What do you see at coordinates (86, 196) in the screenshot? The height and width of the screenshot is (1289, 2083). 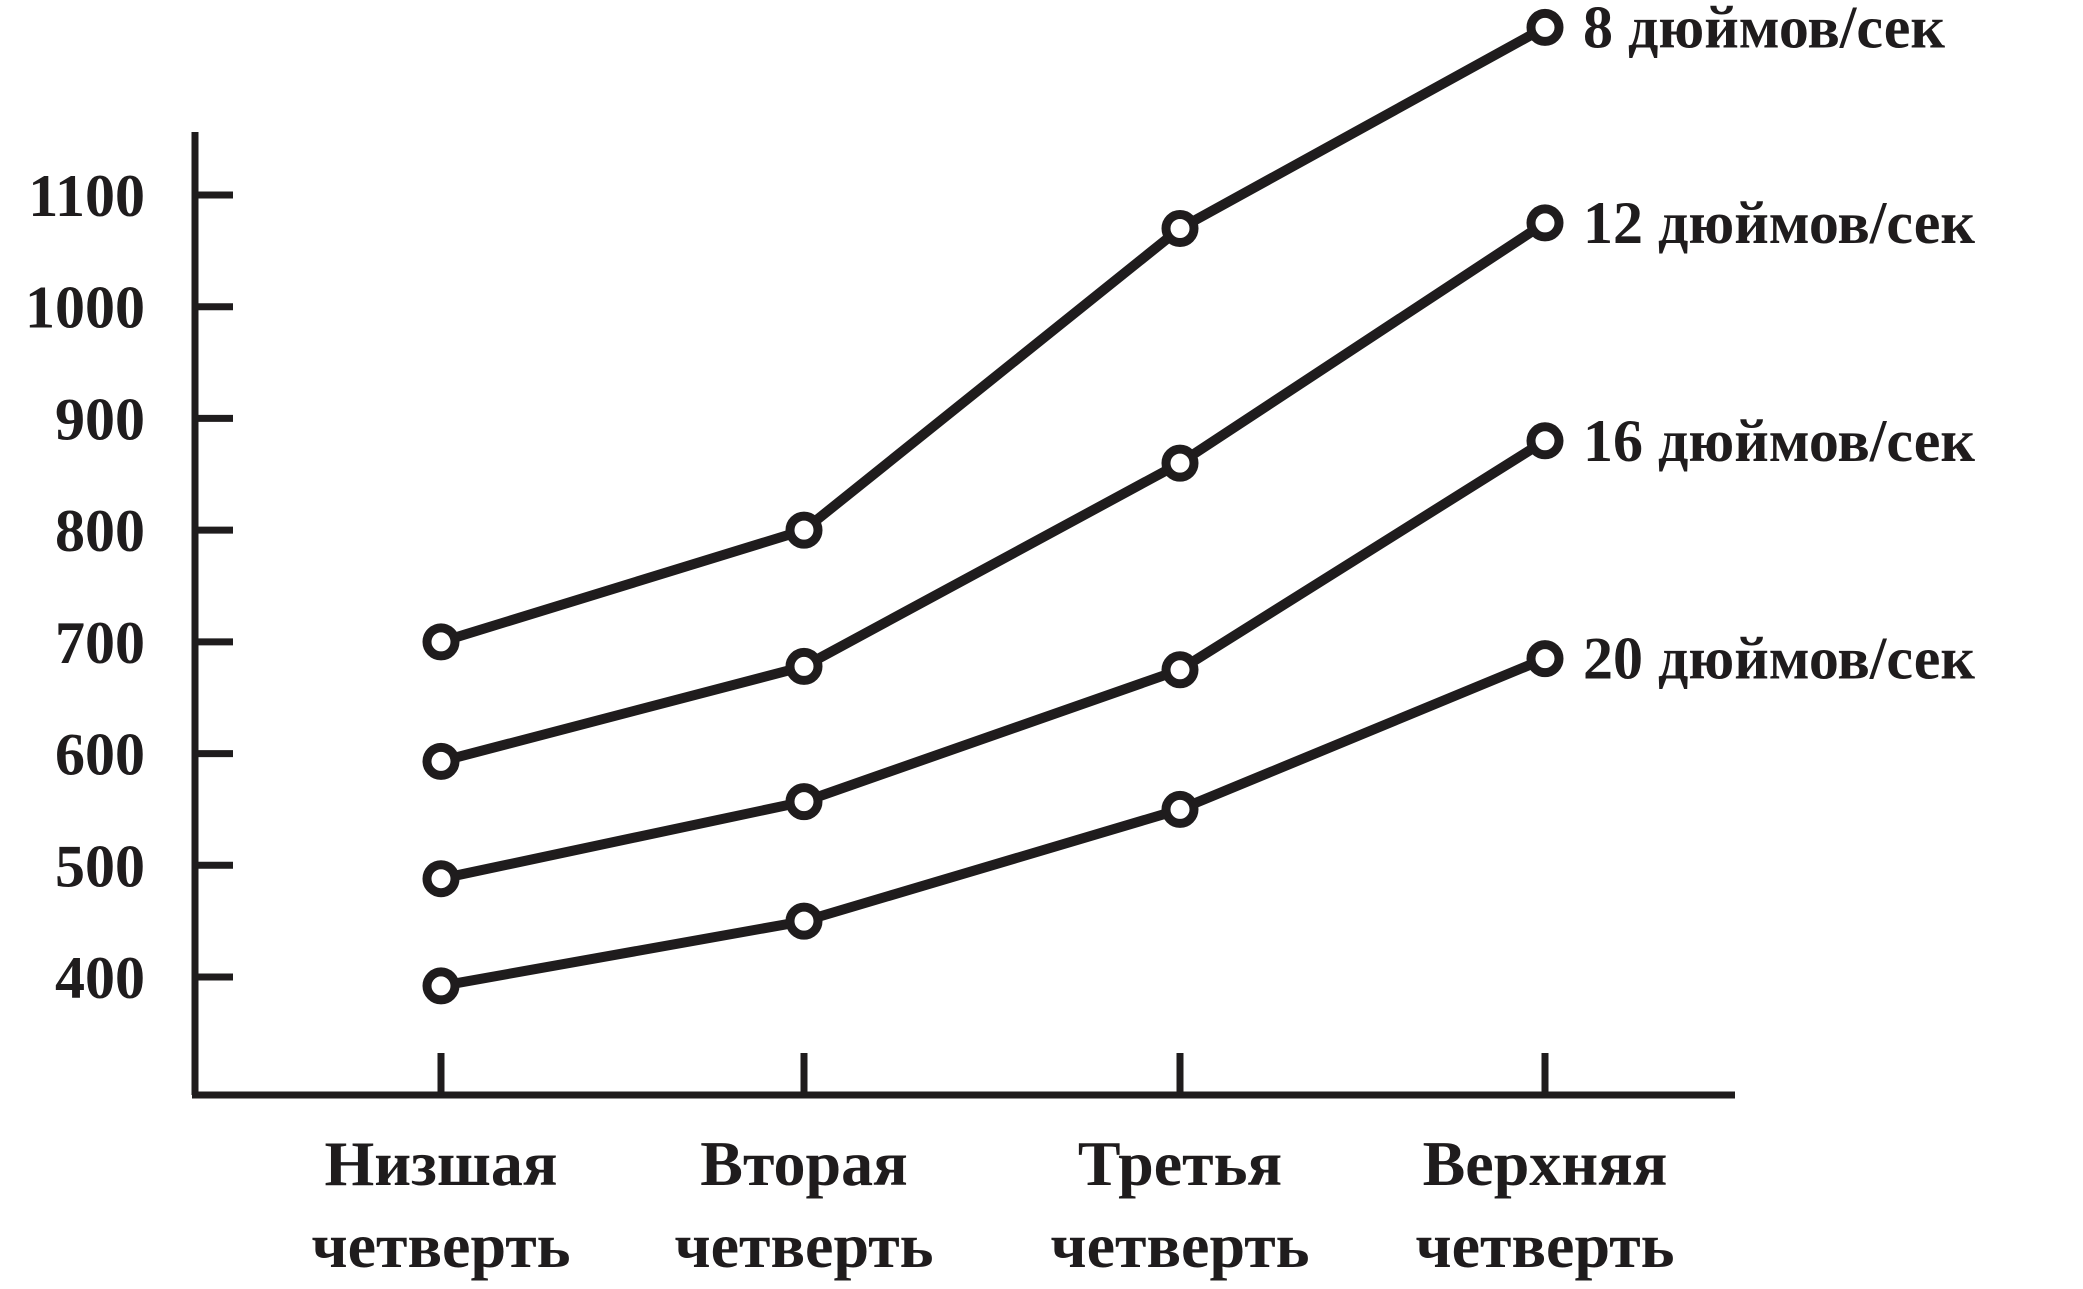 I see `y-tick-label: 1100` at bounding box center [86, 196].